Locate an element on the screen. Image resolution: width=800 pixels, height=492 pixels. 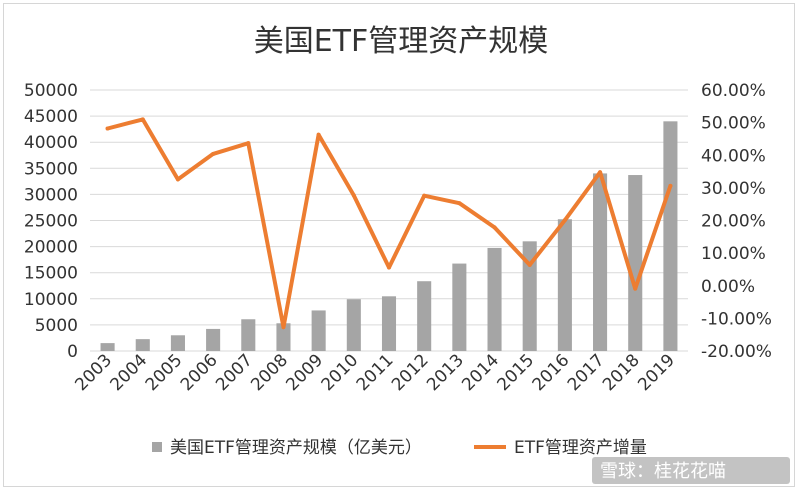
x-axis-tick-label: 2015 is located at coordinates (516, 372).